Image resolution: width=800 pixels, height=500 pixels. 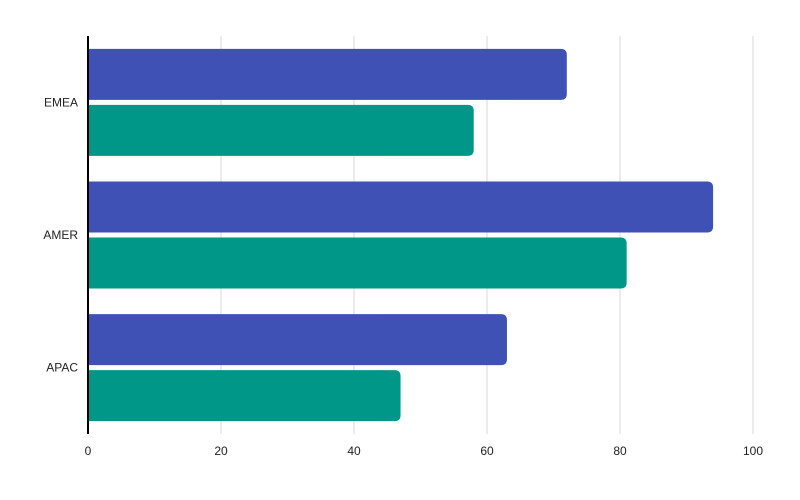 I want to click on x-tick-label: 60, so click(x=487, y=451).